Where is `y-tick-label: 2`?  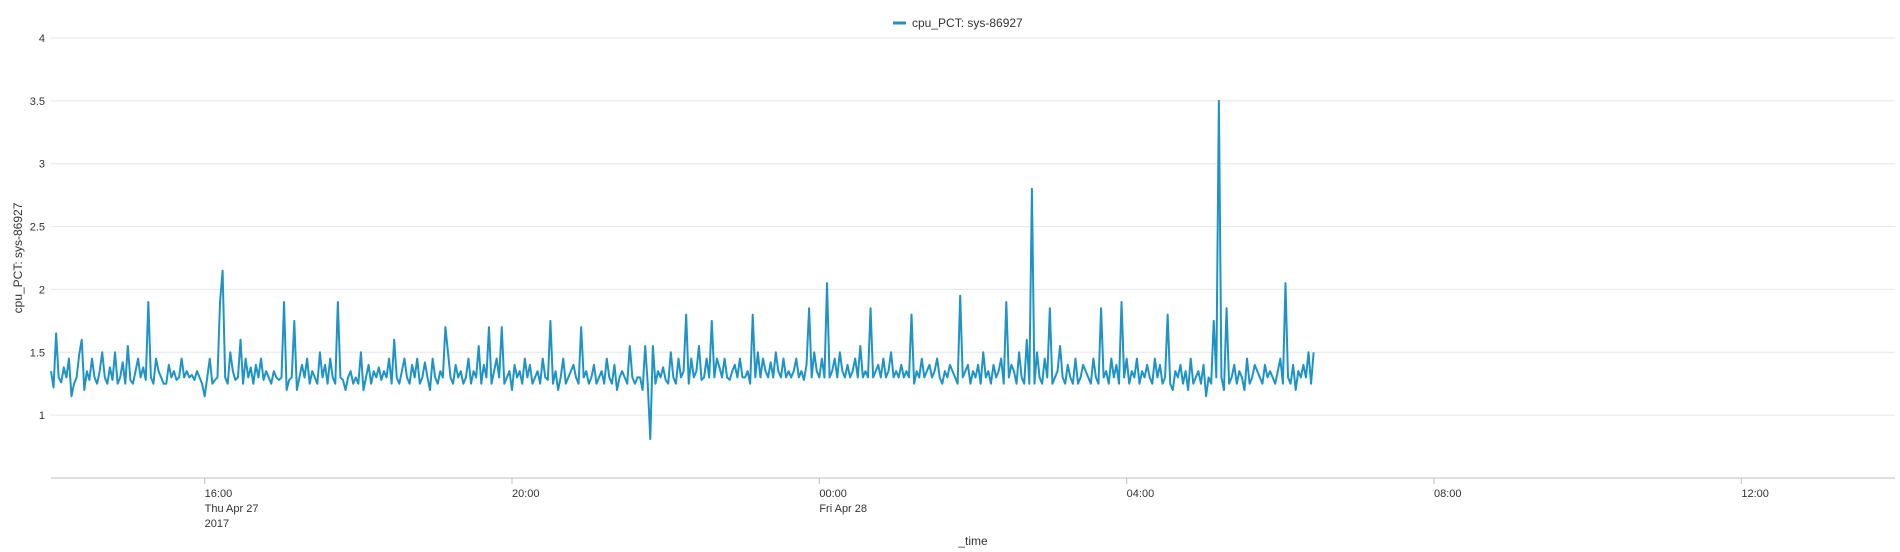
y-tick-label: 2 is located at coordinates (42, 290).